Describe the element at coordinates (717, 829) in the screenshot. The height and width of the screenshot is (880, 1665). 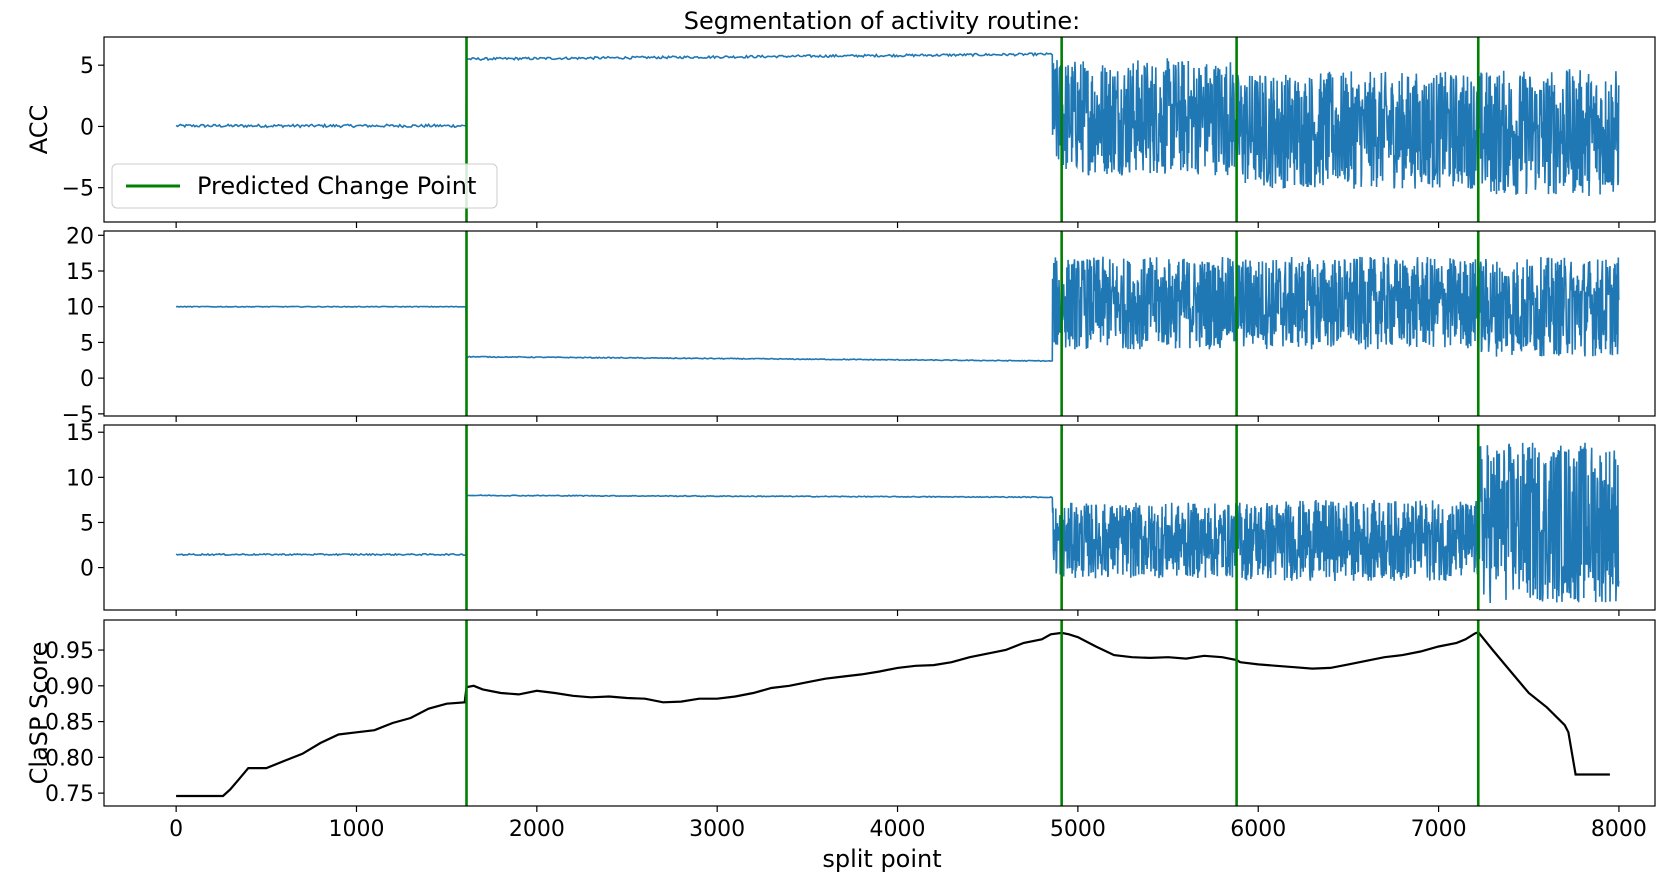
I see `x-tick-label: 3000` at that location.